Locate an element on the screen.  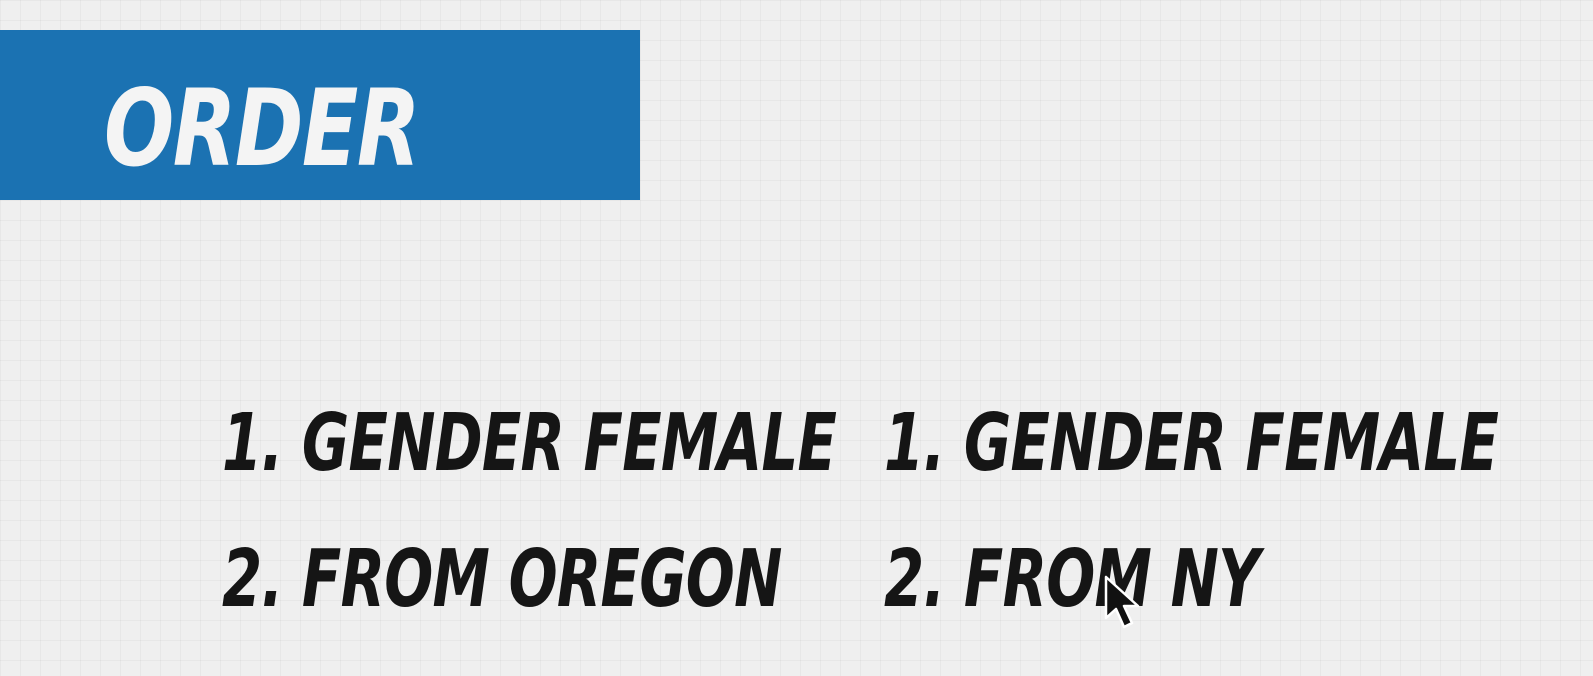
right-criterion-location: 2. FROM NY is located at coordinates (1072, 579).